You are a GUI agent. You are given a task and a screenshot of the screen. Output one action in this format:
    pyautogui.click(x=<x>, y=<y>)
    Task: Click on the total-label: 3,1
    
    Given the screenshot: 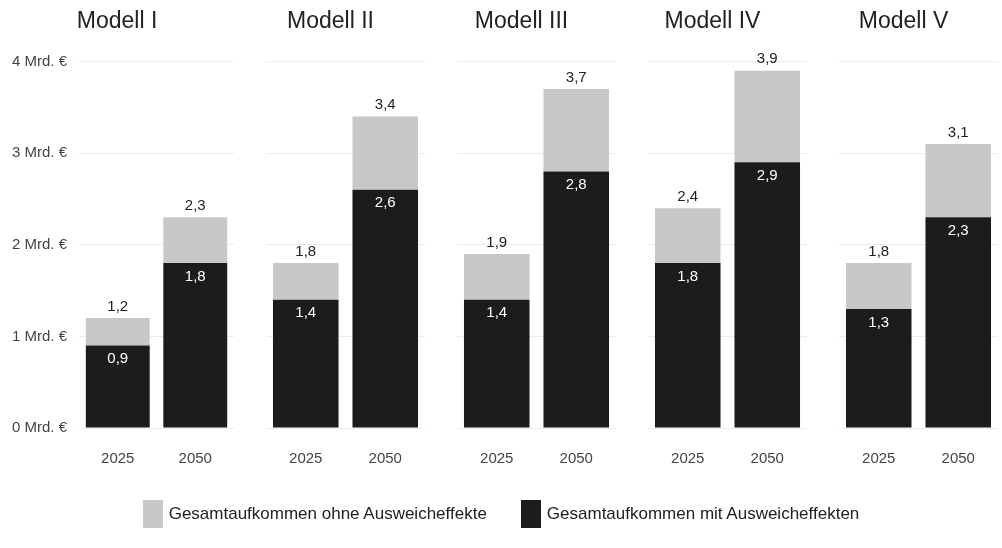 What is the action you would take?
    pyautogui.click(x=958, y=131)
    